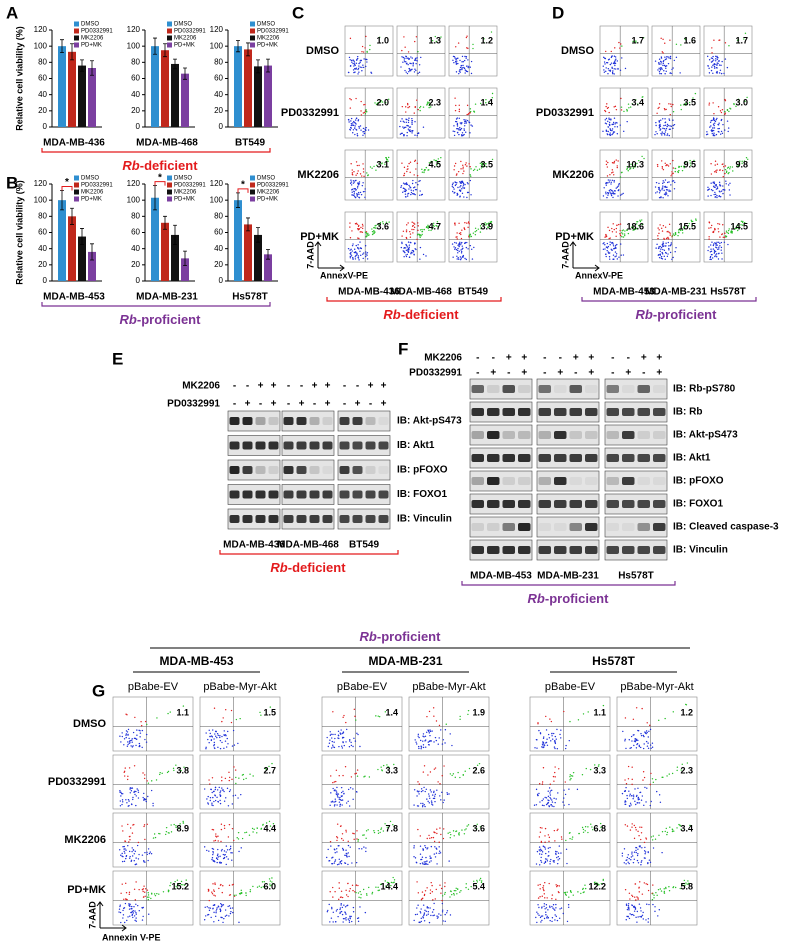 Image resolution: width=800 pixels, height=944 pixels. Describe the element at coordinates (193, 404) in the screenshot. I see `treatment-label: PD0332991` at that location.